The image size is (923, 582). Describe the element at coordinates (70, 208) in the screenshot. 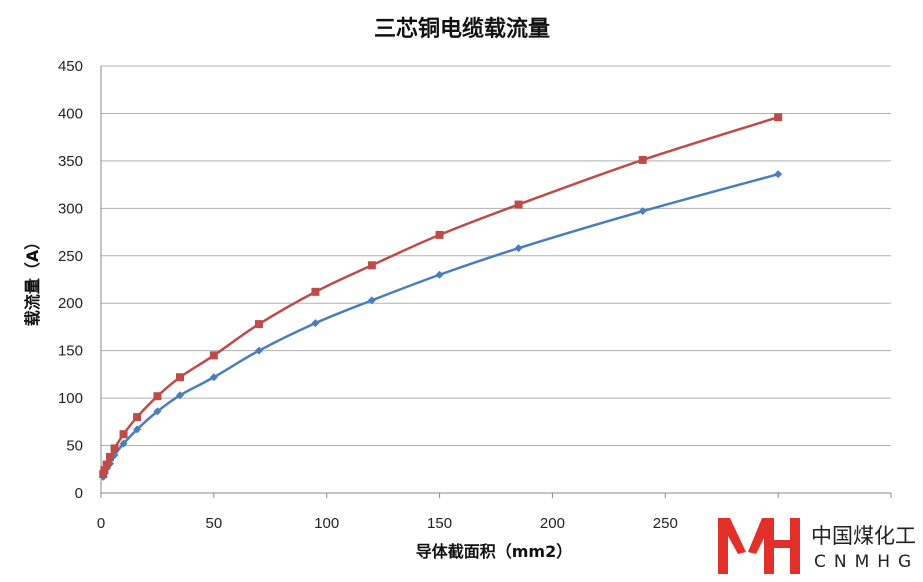

I see `y-tick-label-300: 300` at that location.